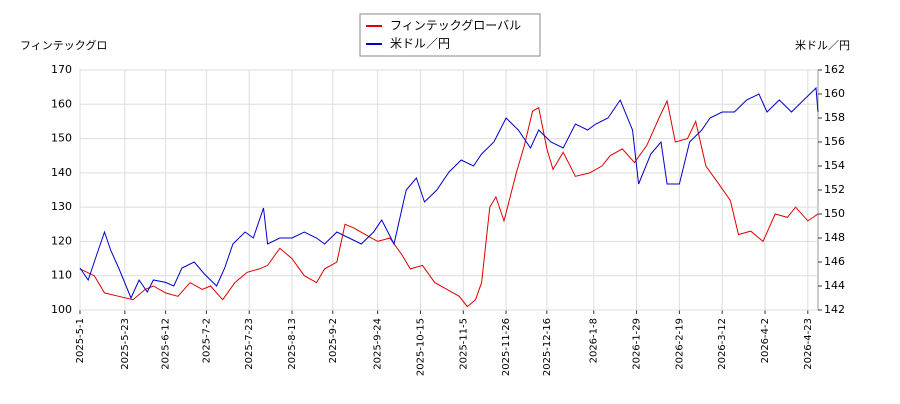  What do you see at coordinates (61, 309) in the screenshot?
I see `y-tick-label: 100` at bounding box center [61, 309].